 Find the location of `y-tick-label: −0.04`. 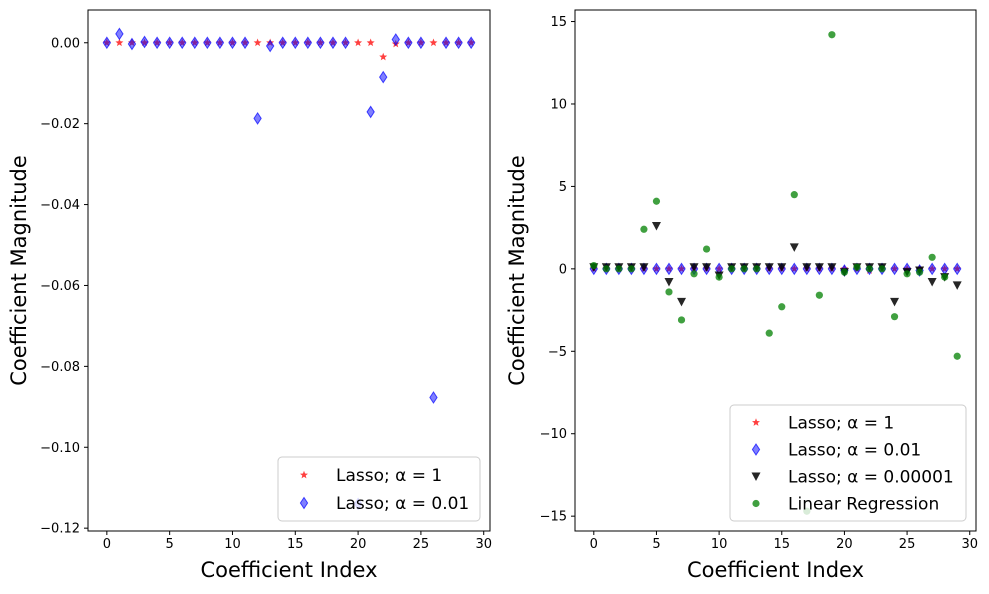

y-tick-label: −0.04 is located at coordinates (60, 205).